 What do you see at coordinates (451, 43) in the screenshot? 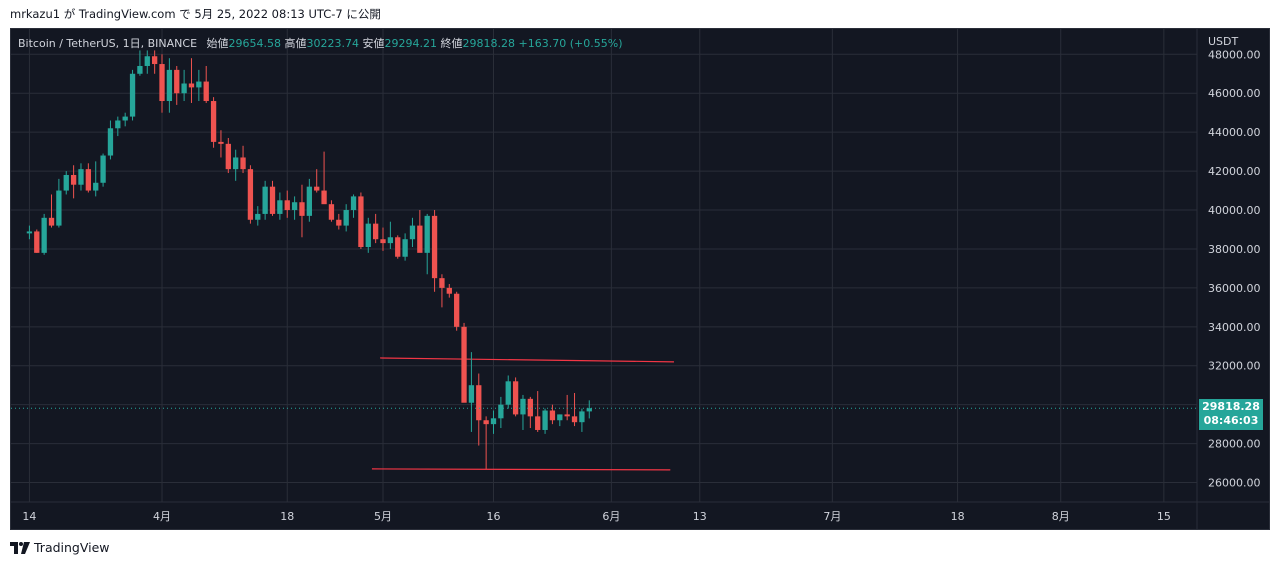
I see `close-label: 終値` at bounding box center [451, 43].